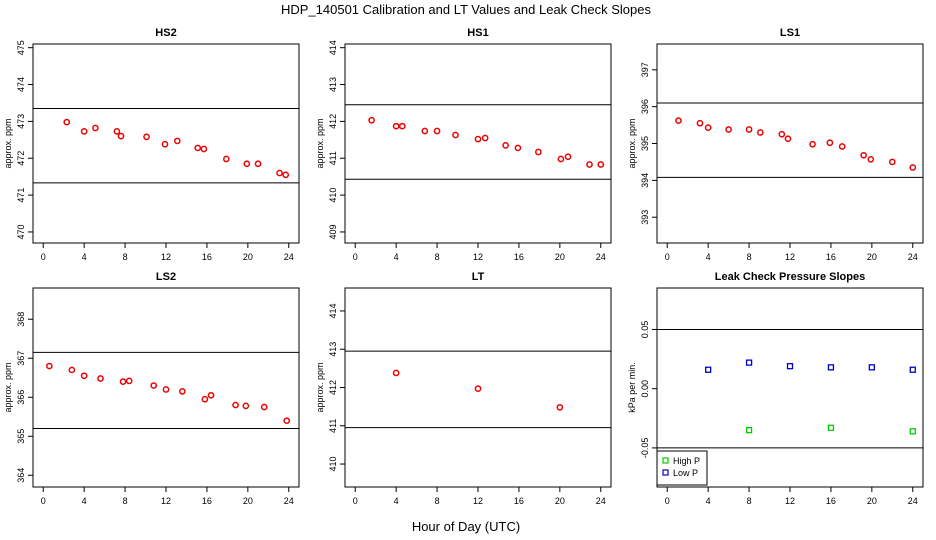  What do you see at coordinates (21, 47) in the screenshot?
I see `y-tick-label: 475` at bounding box center [21, 47].